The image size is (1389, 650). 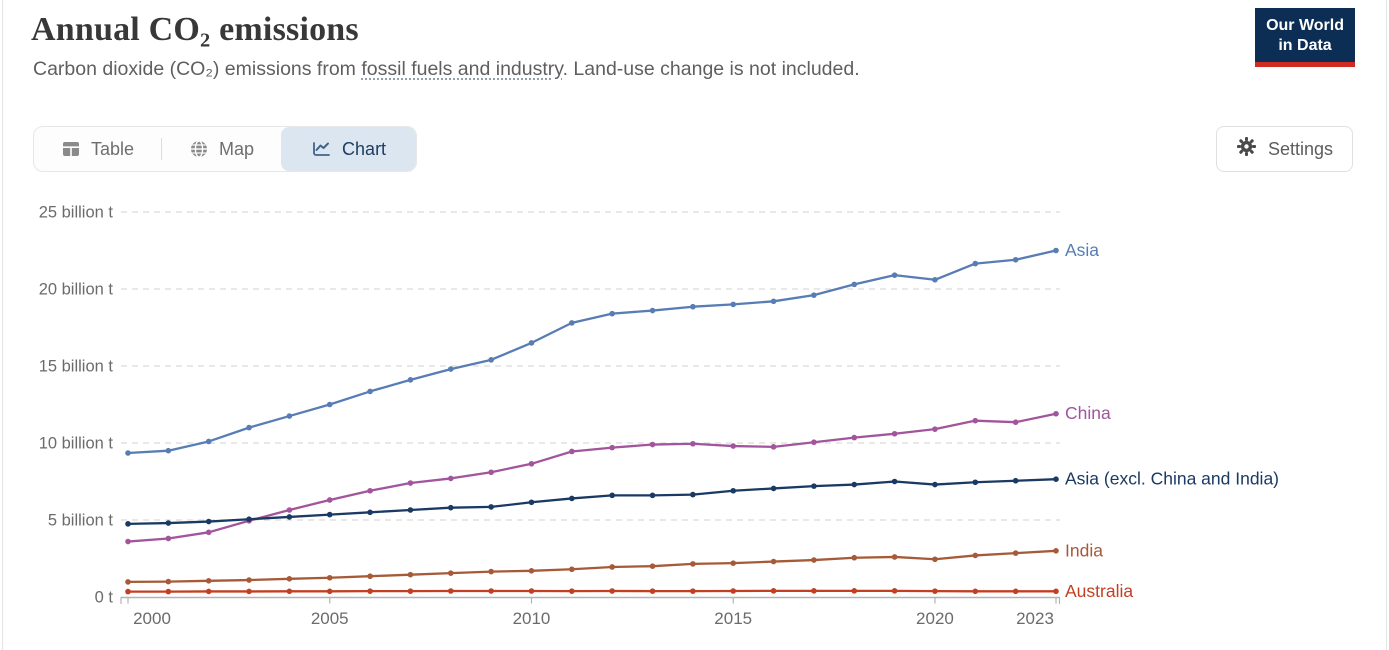 What do you see at coordinates (349, 149) in the screenshot?
I see `tab-chart: Chart` at bounding box center [349, 149].